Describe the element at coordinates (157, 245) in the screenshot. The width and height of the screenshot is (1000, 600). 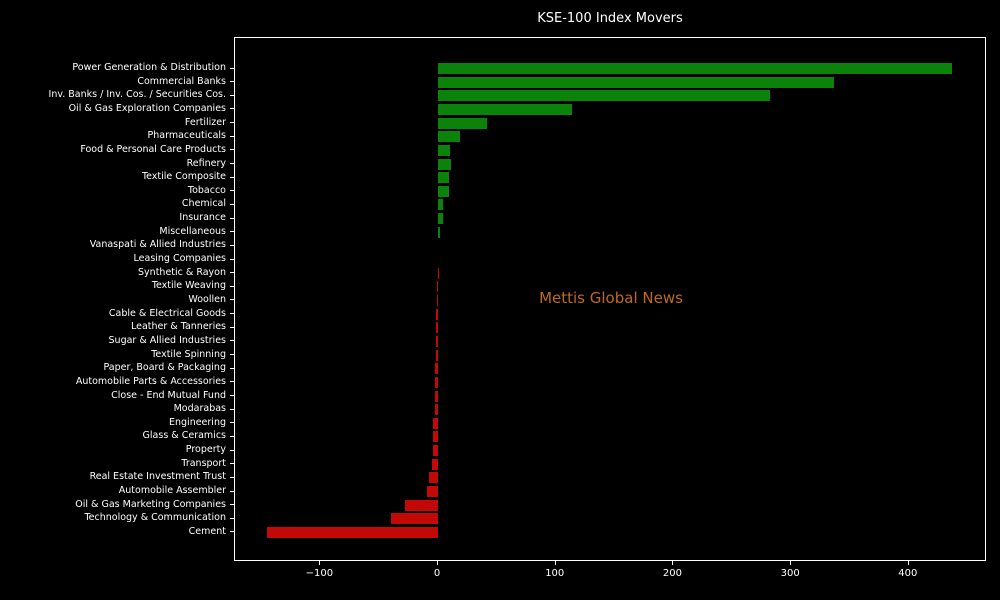
I see `y-tick-label: Vanaspati & Allied Industries` at that location.